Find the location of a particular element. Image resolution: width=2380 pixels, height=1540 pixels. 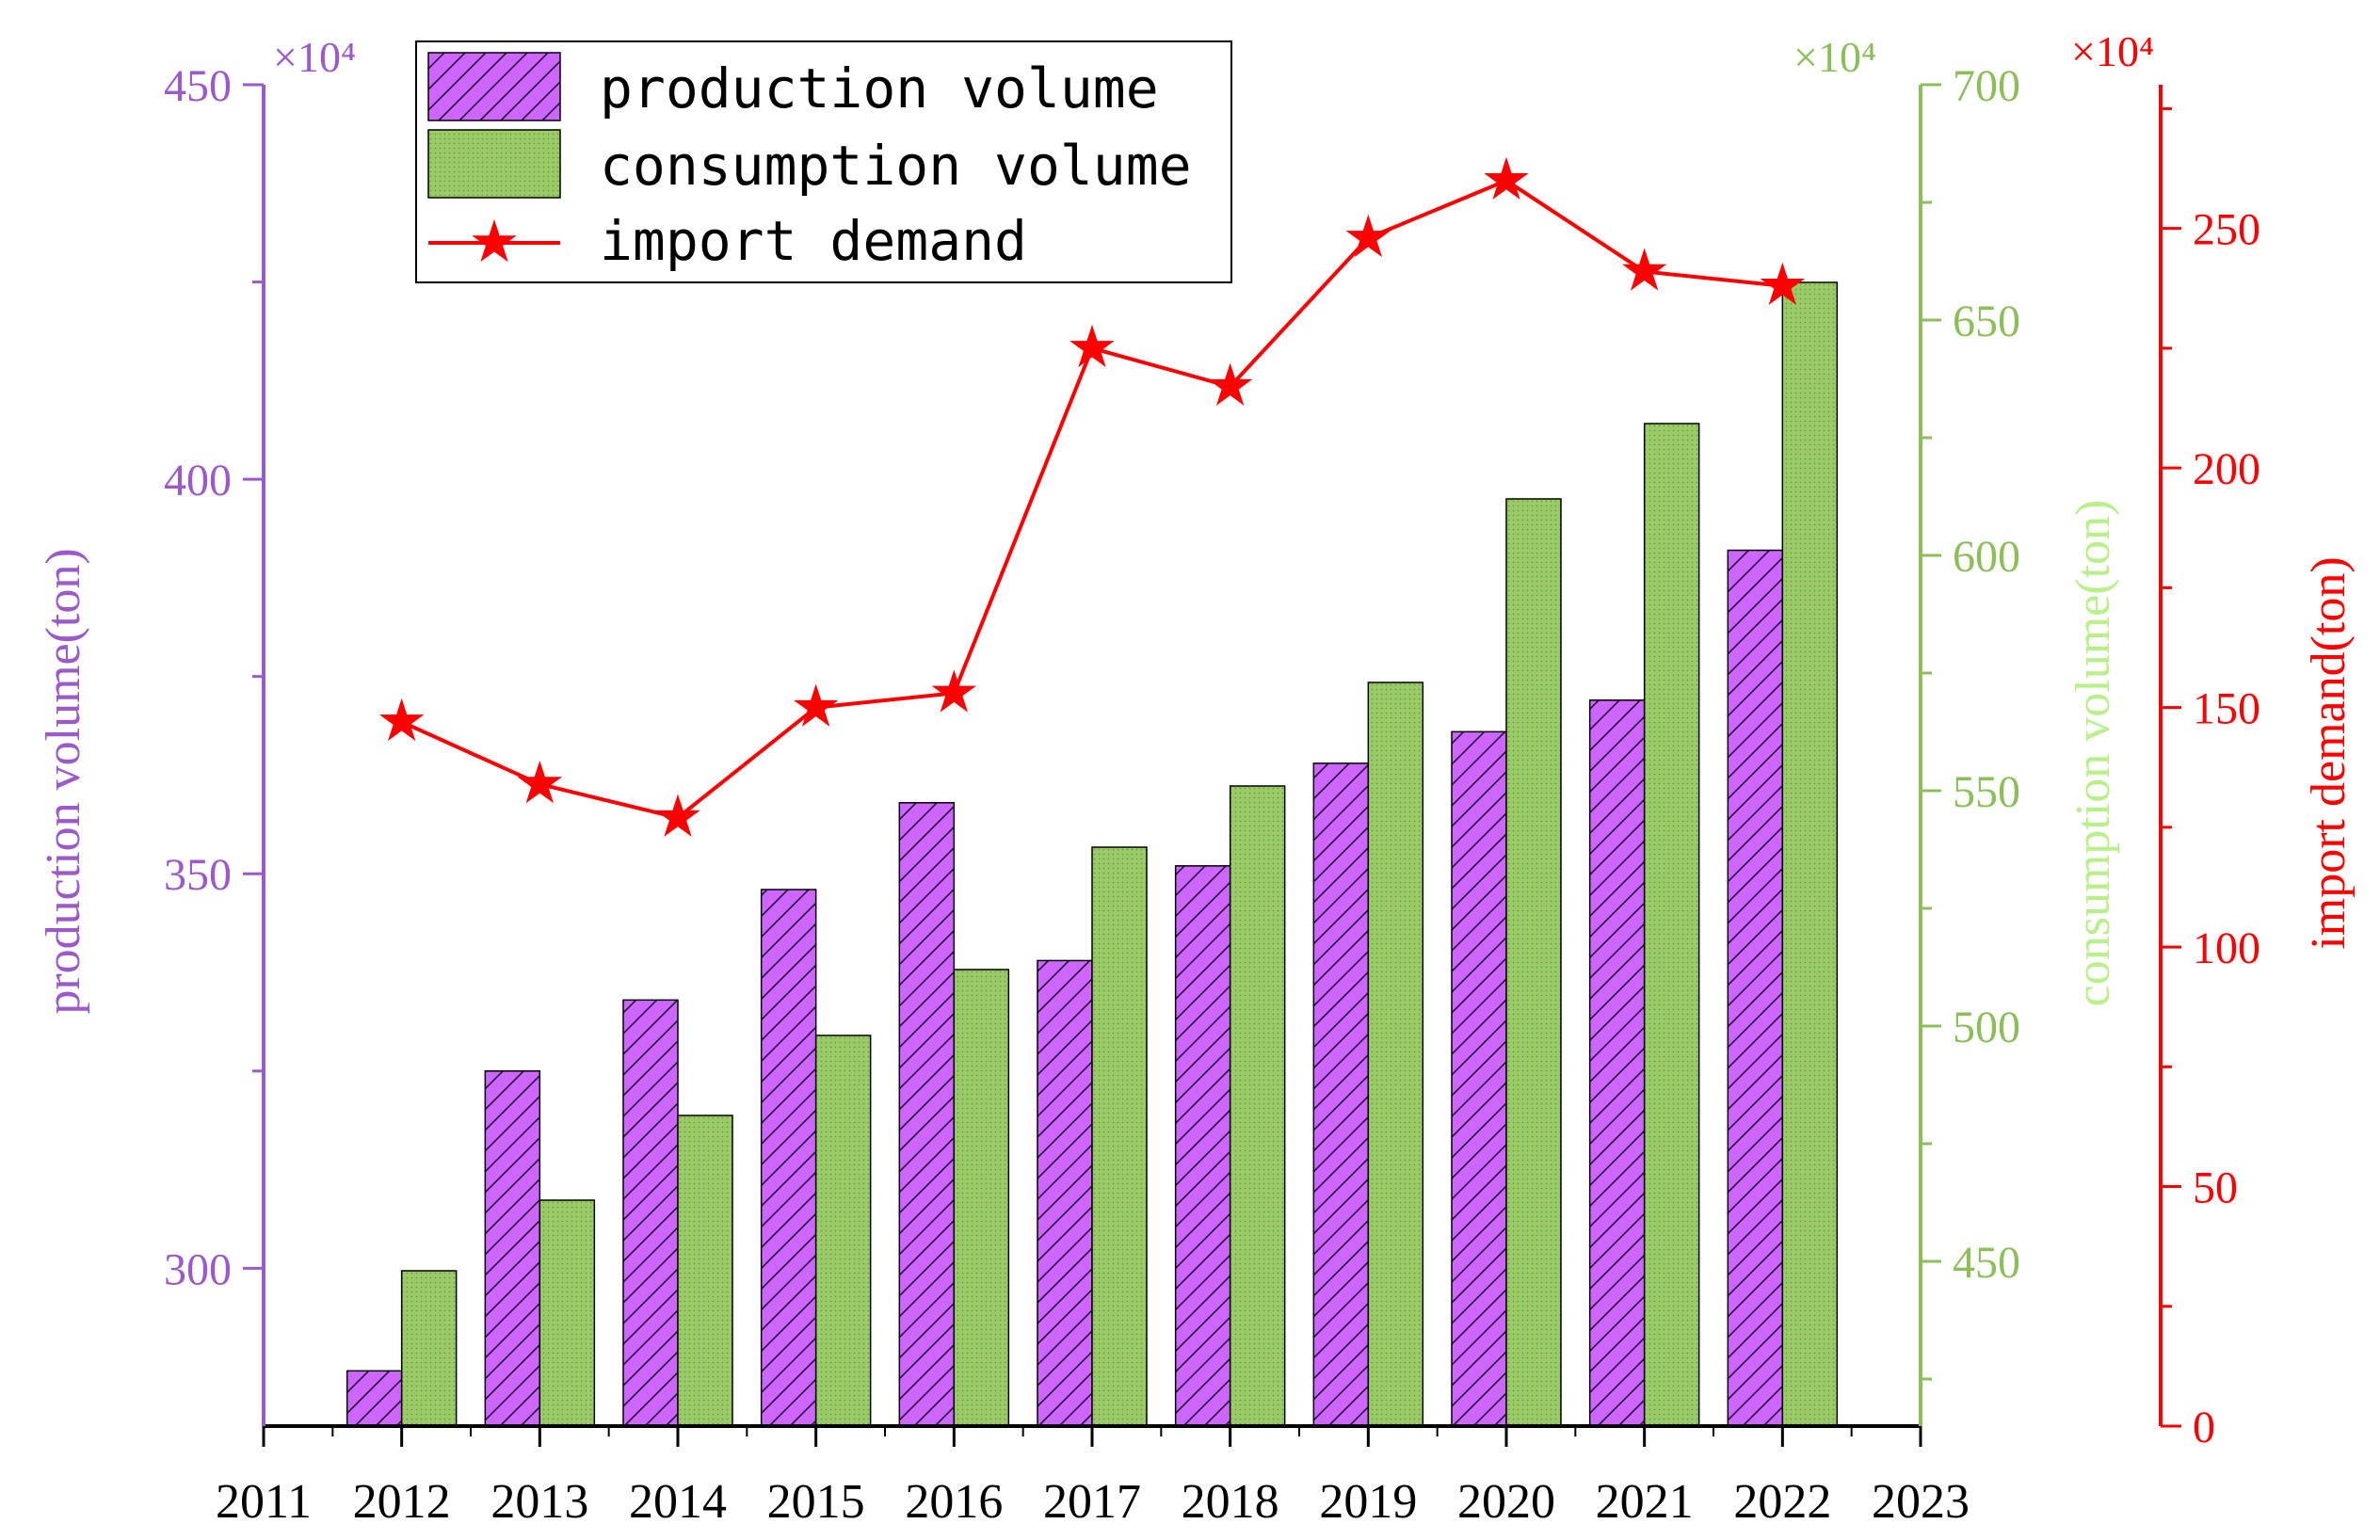

bar-production-2018 is located at coordinates (1202, 1146).